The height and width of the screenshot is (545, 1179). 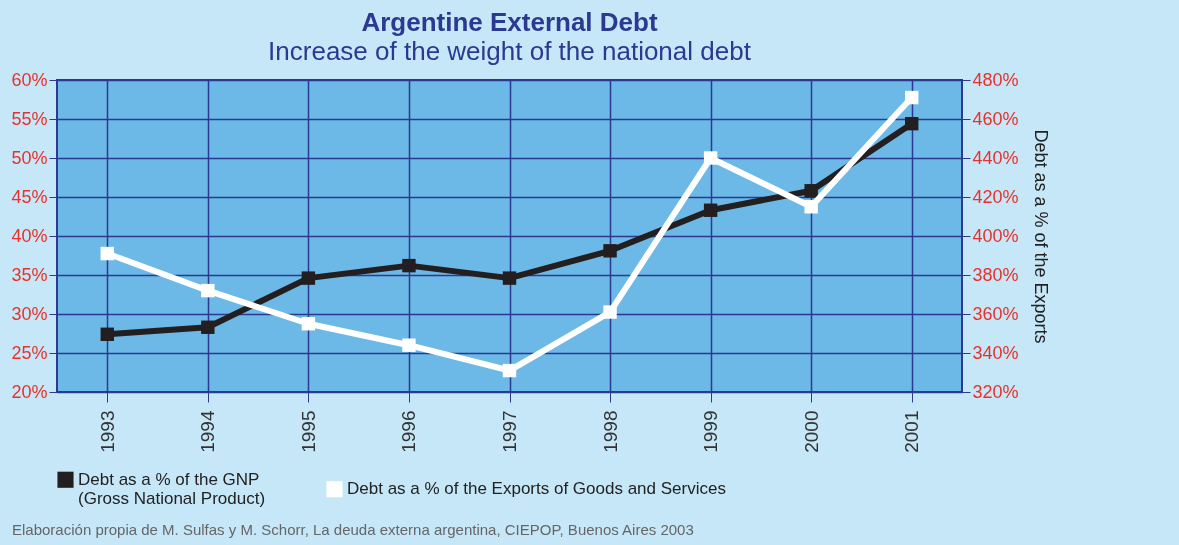 I want to click on x-tick-label: 1993, so click(x=107, y=431).